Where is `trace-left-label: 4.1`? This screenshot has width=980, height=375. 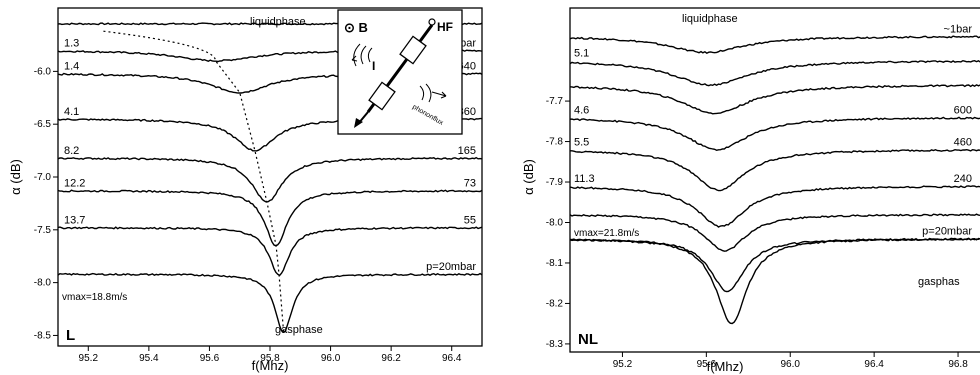 trace-left-label: 4.1 is located at coordinates (71, 112).